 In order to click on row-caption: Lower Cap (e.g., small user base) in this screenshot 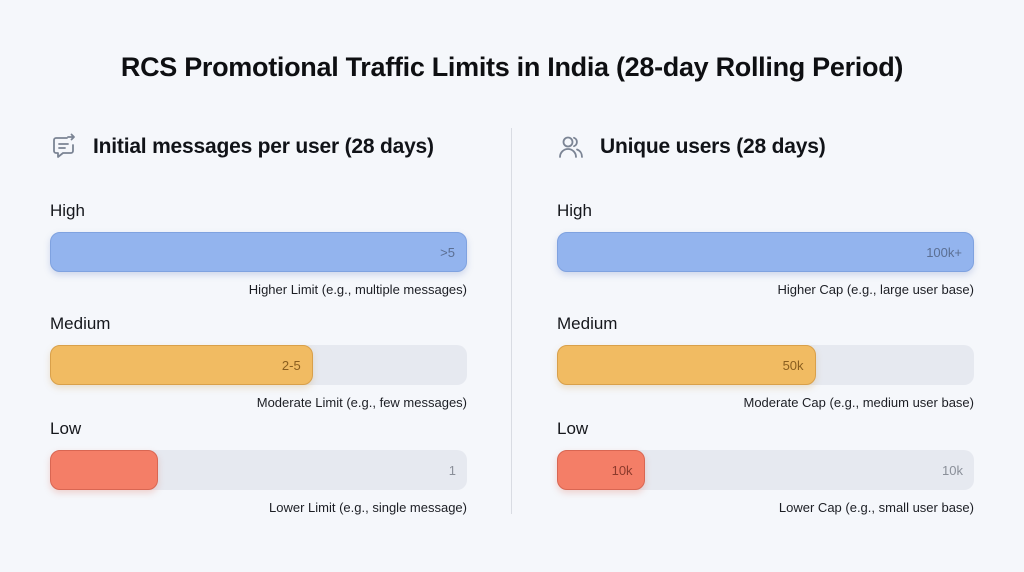, I will do `click(876, 507)`.